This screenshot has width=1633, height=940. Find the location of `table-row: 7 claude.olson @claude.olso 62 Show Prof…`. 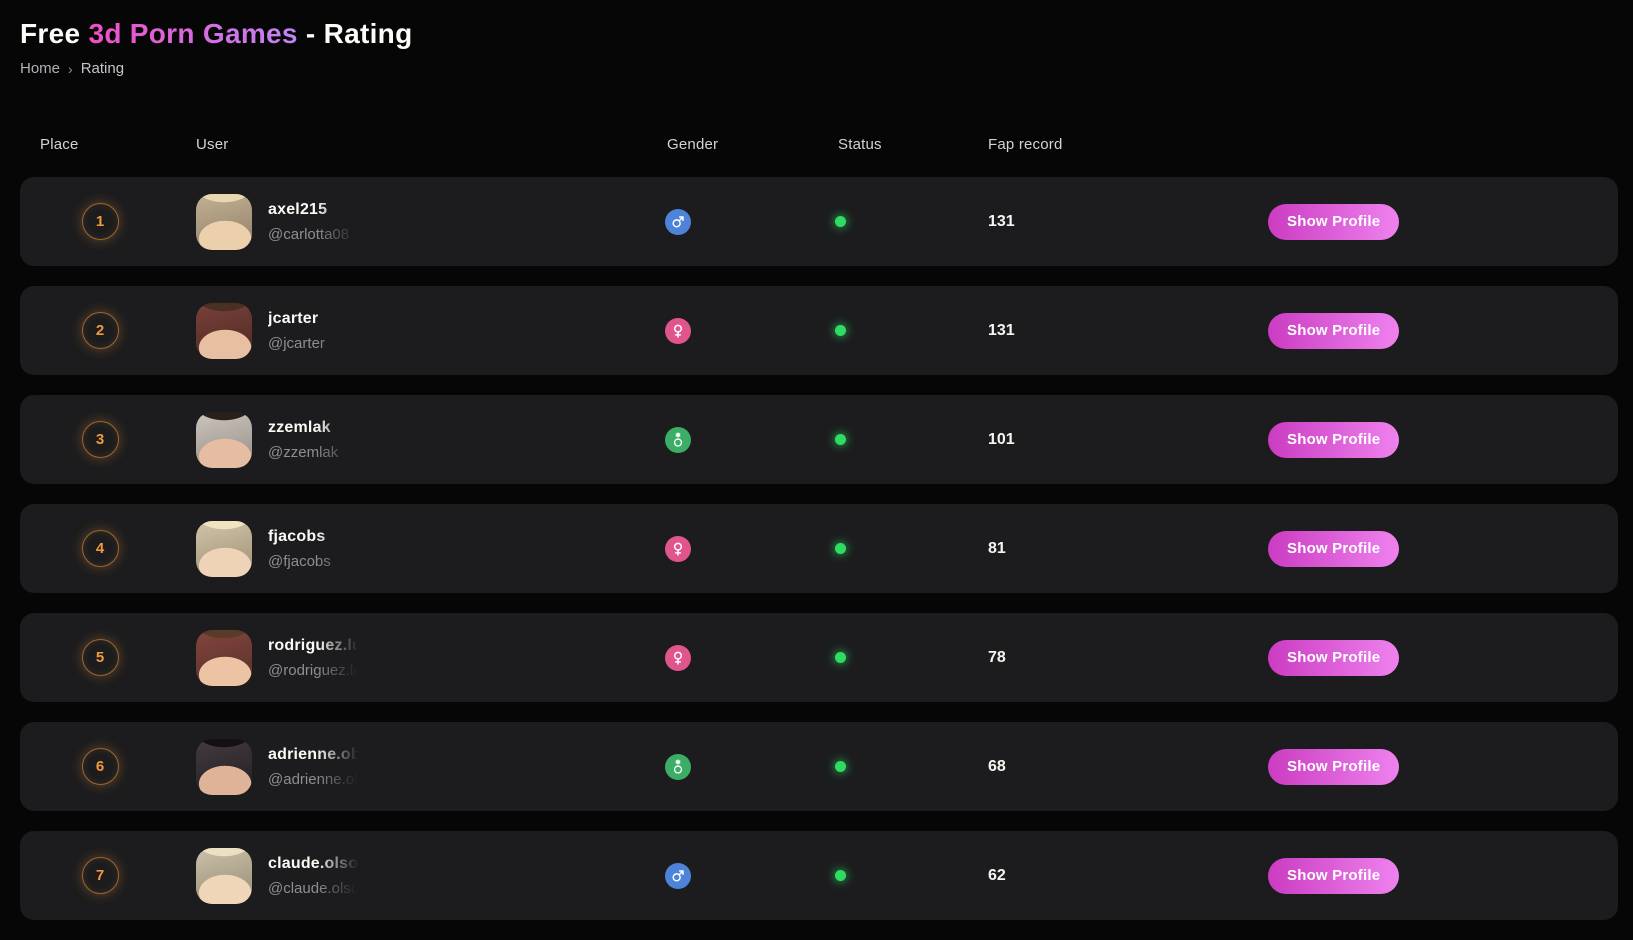

table-row: 7 claude.olson @claude.olso 62 Show Prof… is located at coordinates (819, 875).